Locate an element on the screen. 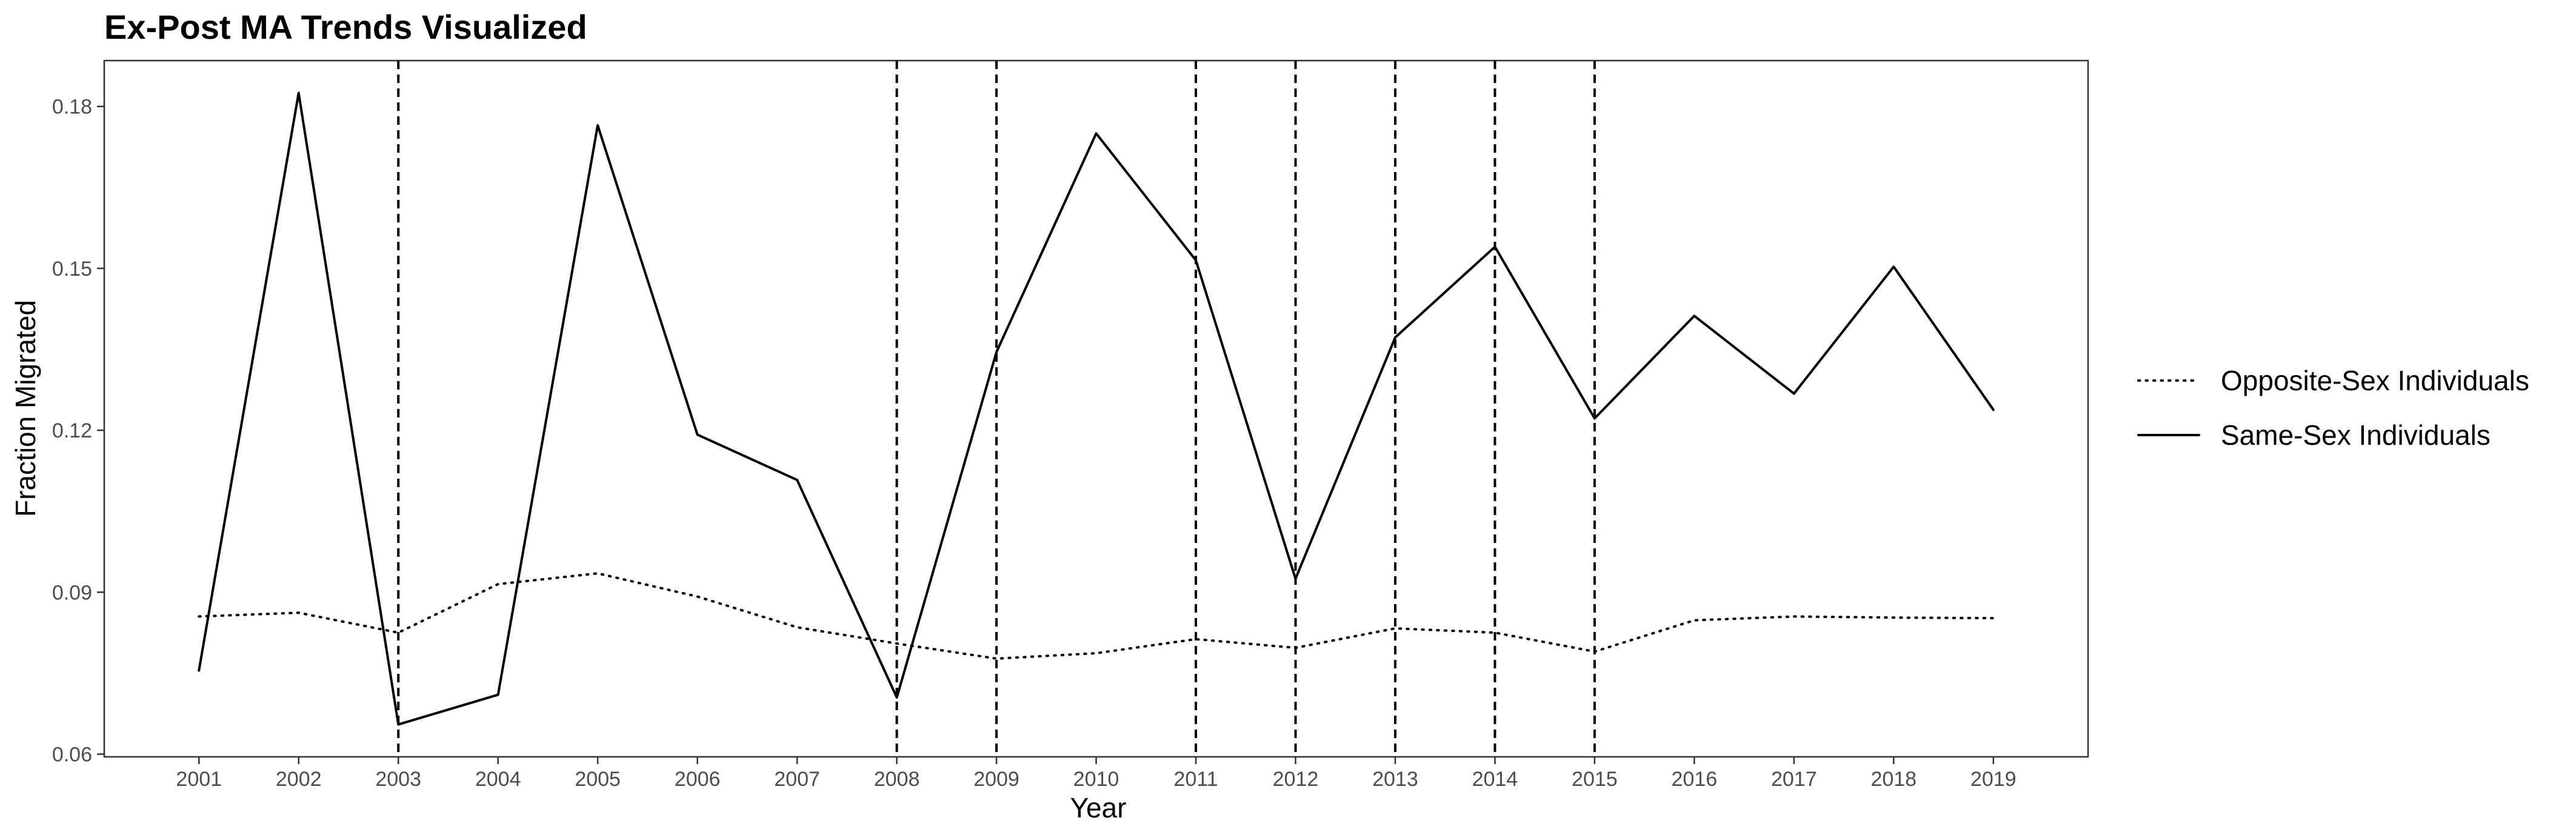  y-tick-label: 0.09 is located at coordinates (72, 593).